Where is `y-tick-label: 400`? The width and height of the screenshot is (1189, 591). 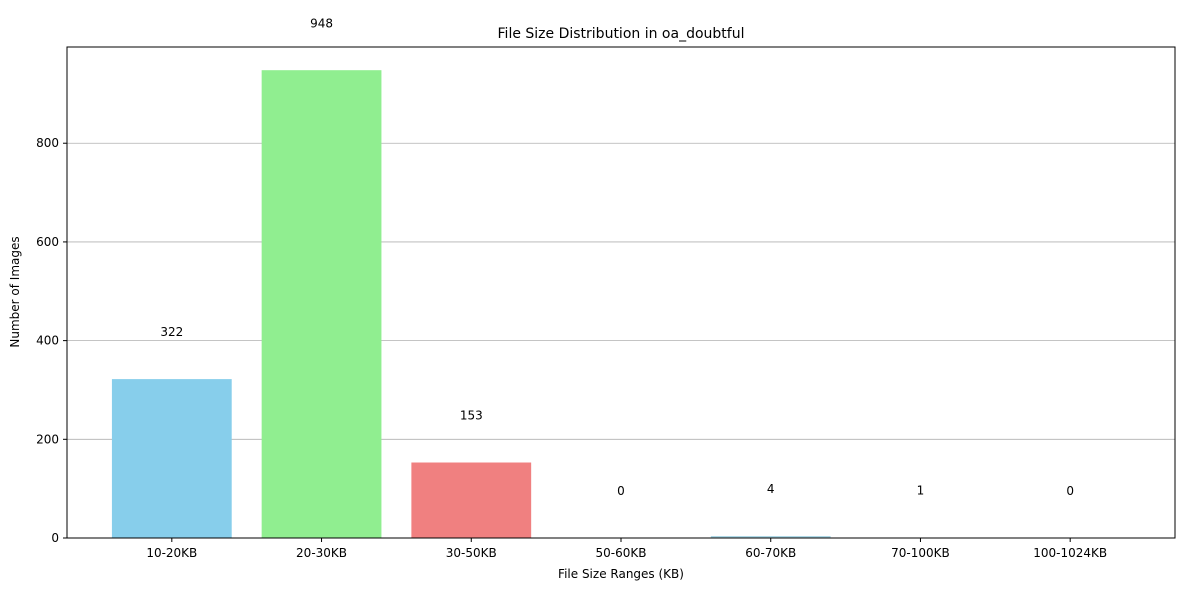
y-tick-label: 400 is located at coordinates (47, 341).